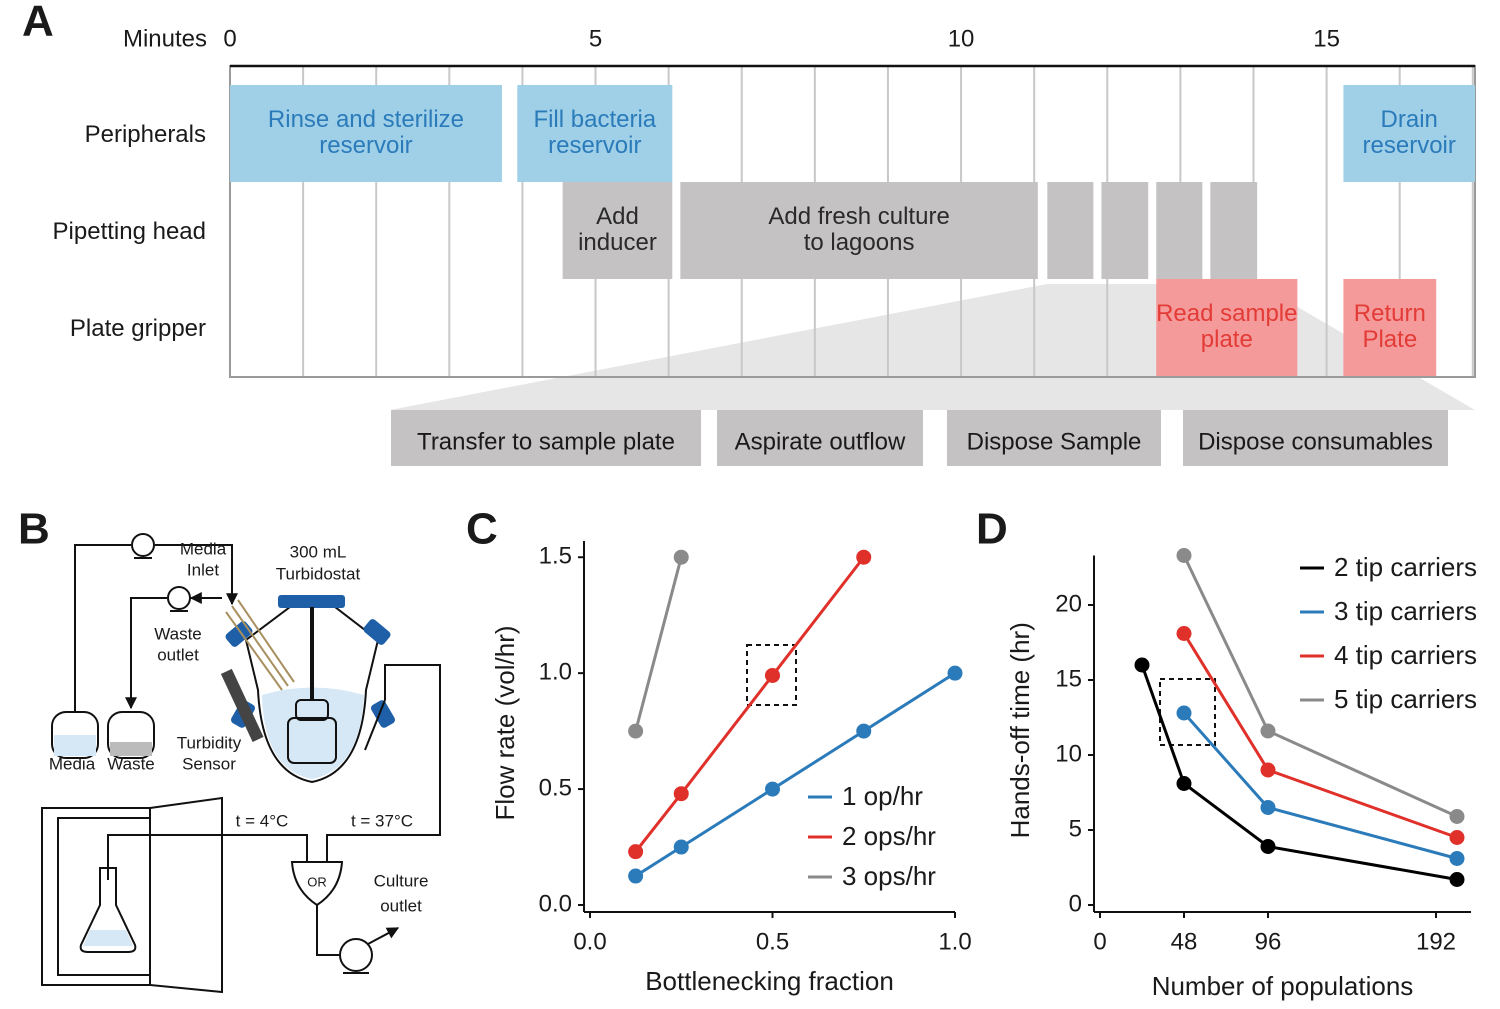 The image size is (1500, 1009). Describe the element at coordinates (1075, 903) in the screenshot. I see `y-tick-label: 0` at that location.